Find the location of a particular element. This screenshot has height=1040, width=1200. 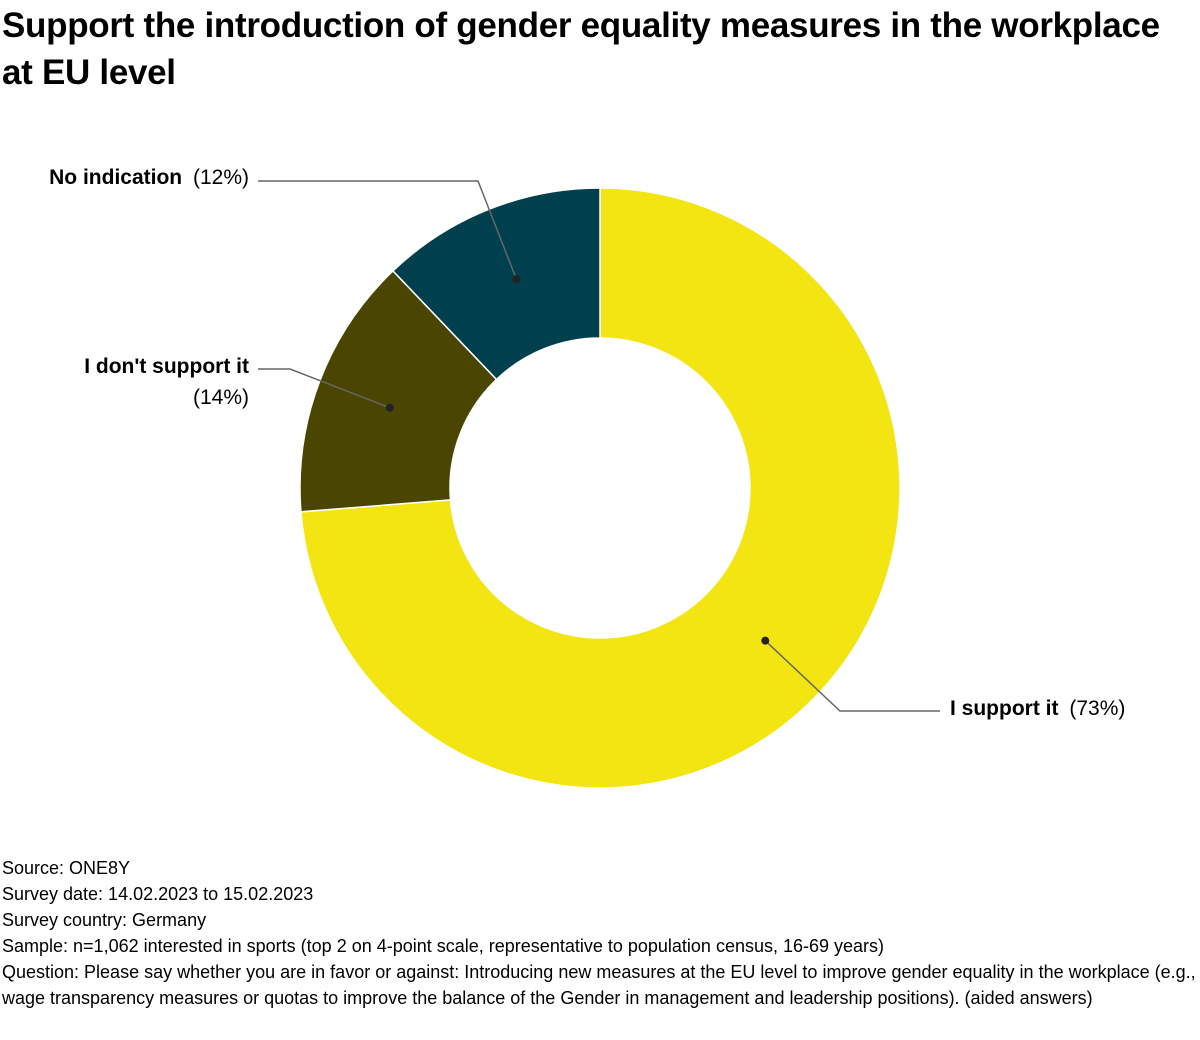

slice-label-no-indication: No indication (12%) is located at coordinates (149, 177).